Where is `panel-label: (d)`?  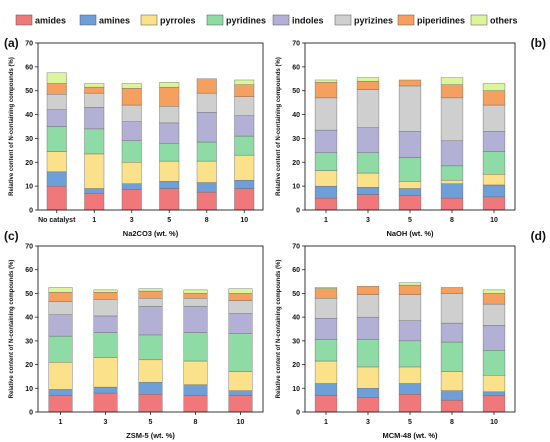 panel-label: (d) is located at coordinates (538, 236).